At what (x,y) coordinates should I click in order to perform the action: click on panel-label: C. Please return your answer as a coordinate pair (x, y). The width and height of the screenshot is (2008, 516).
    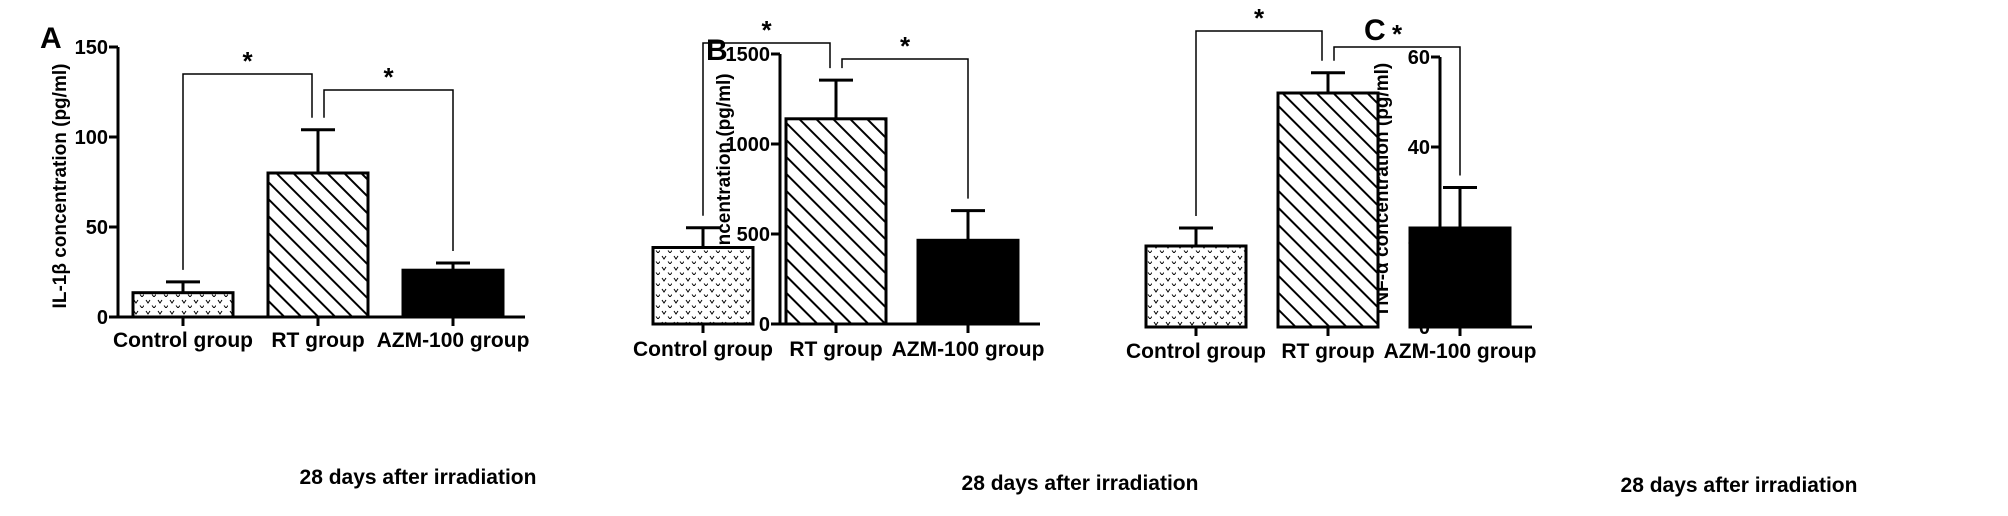
    Looking at the image, I should click on (1375, 30).